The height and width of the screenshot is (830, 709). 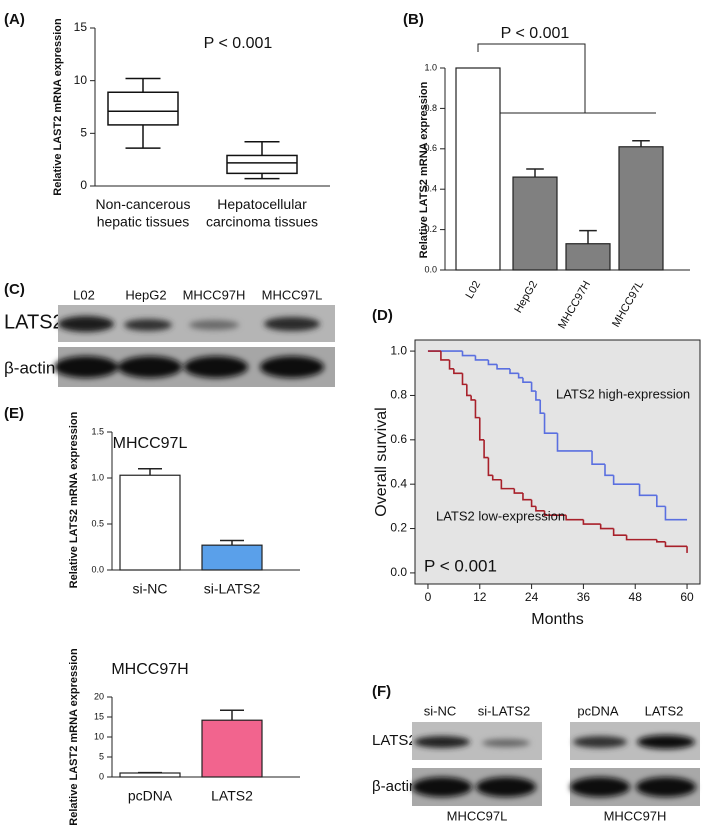 I want to click on y-tick-label: 0, so click(x=83, y=185).